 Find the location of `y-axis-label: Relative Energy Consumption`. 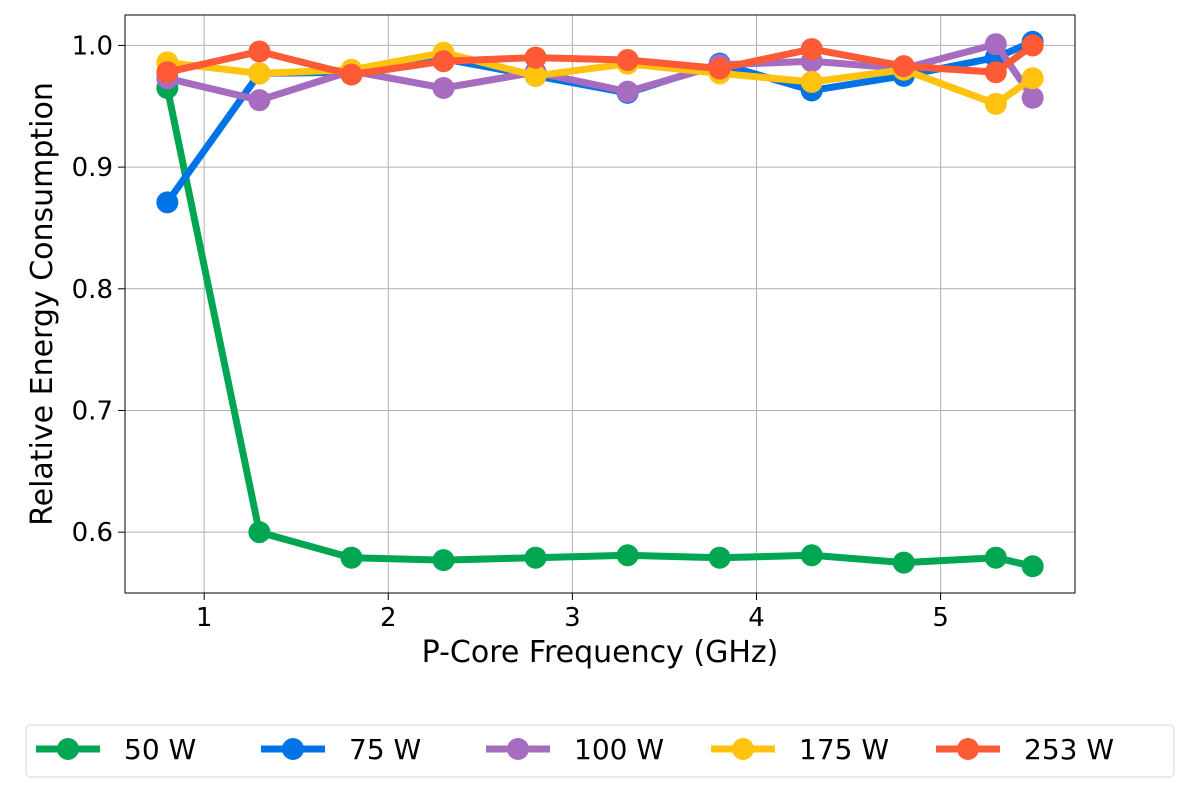

y-axis-label: Relative Energy Consumption is located at coordinates (42, 304).